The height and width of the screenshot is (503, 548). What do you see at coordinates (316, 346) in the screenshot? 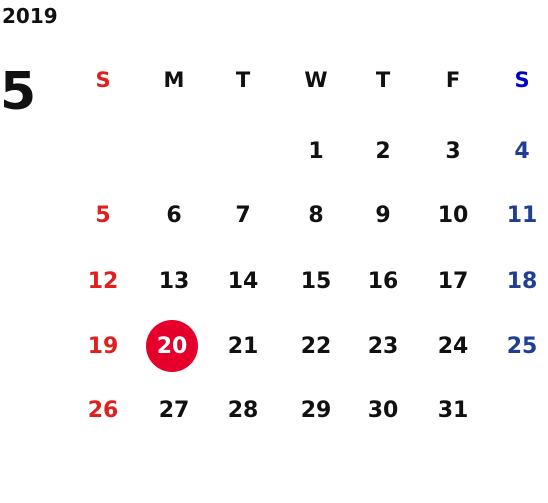
I see `day: 22` at bounding box center [316, 346].